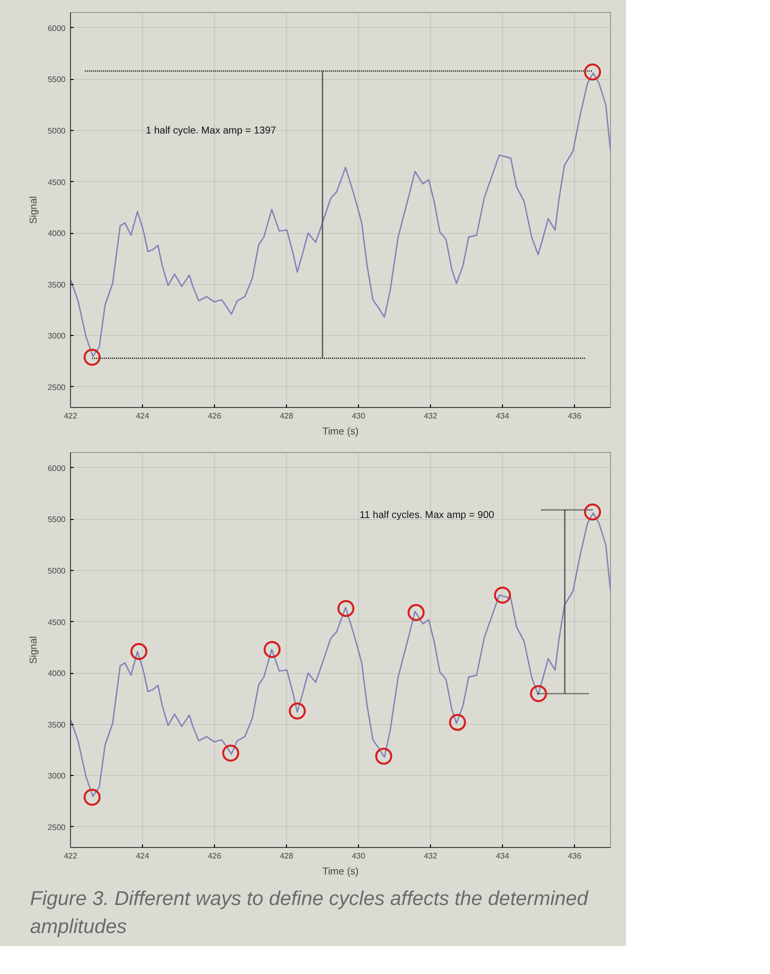 The width and height of the screenshot is (770, 974). Describe the element at coordinates (427, 516) in the screenshot. I see `annotation: 11 half cycles. Max amp = 900` at that location.